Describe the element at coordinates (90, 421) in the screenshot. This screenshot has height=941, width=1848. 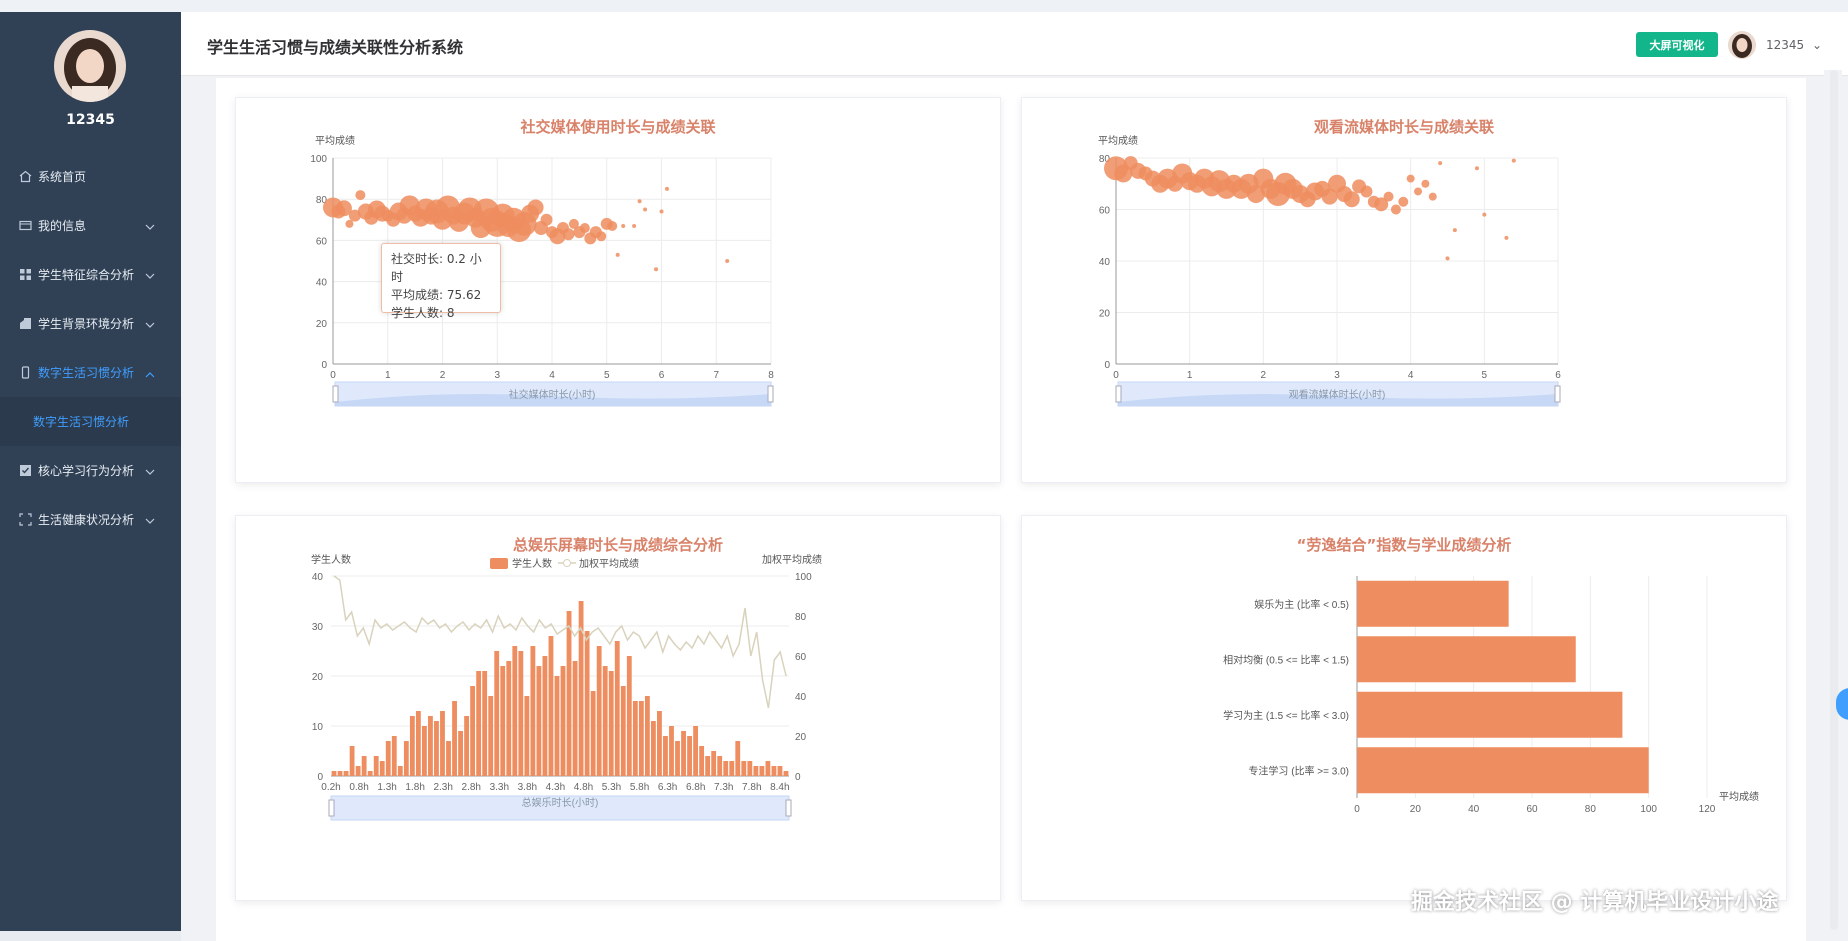
I see `sidebar-subitem-digital-habits: 数字生活习惯分析` at that location.